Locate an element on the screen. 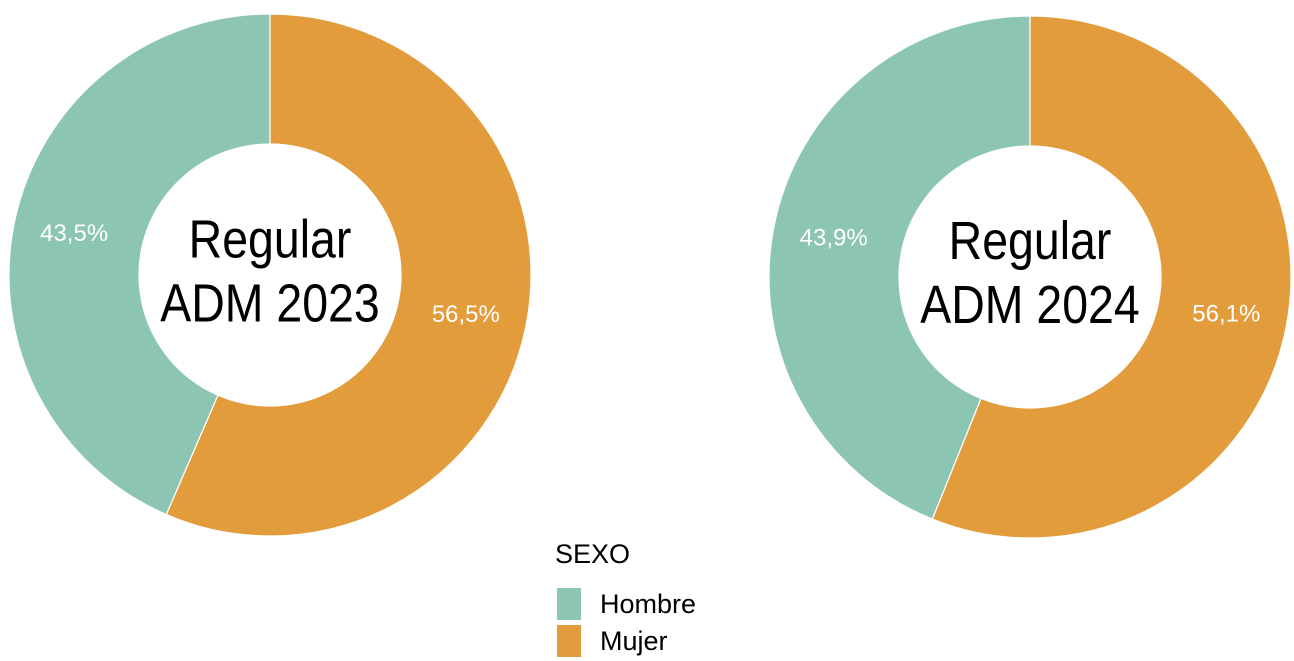 Image resolution: width=1294 pixels, height=661 pixels. slice-label: 56,5% is located at coordinates (466, 314).